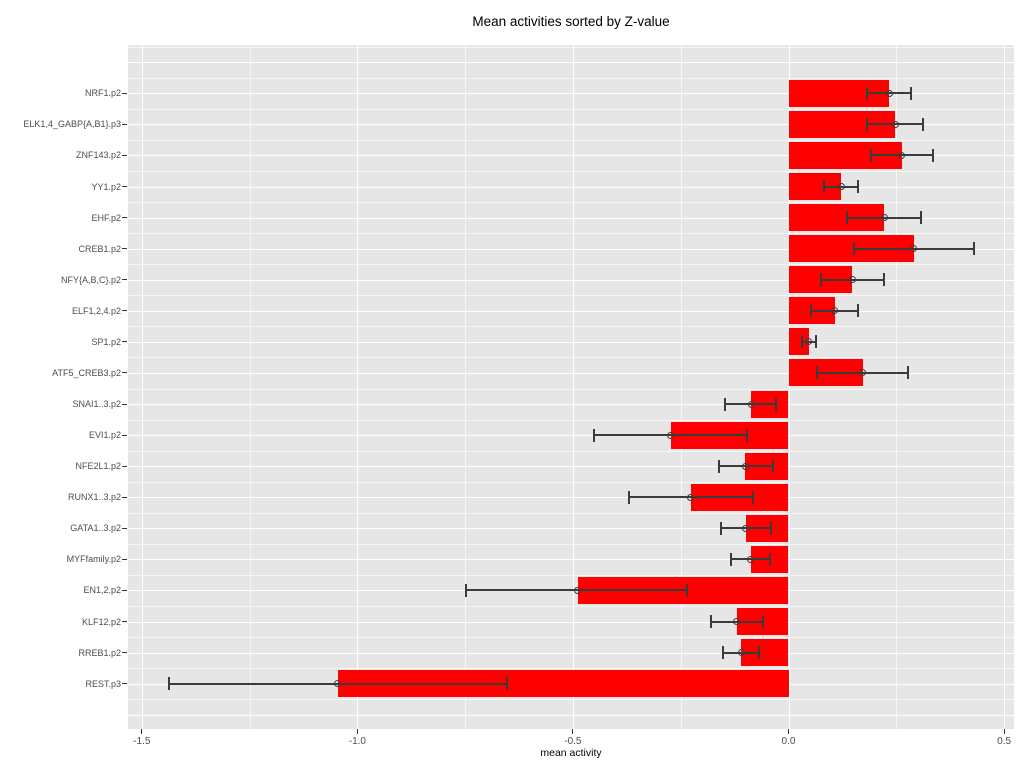  Describe the element at coordinates (96, 310) in the screenshot. I see `y-tick-label: ELF1,2,4.p2` at that location.